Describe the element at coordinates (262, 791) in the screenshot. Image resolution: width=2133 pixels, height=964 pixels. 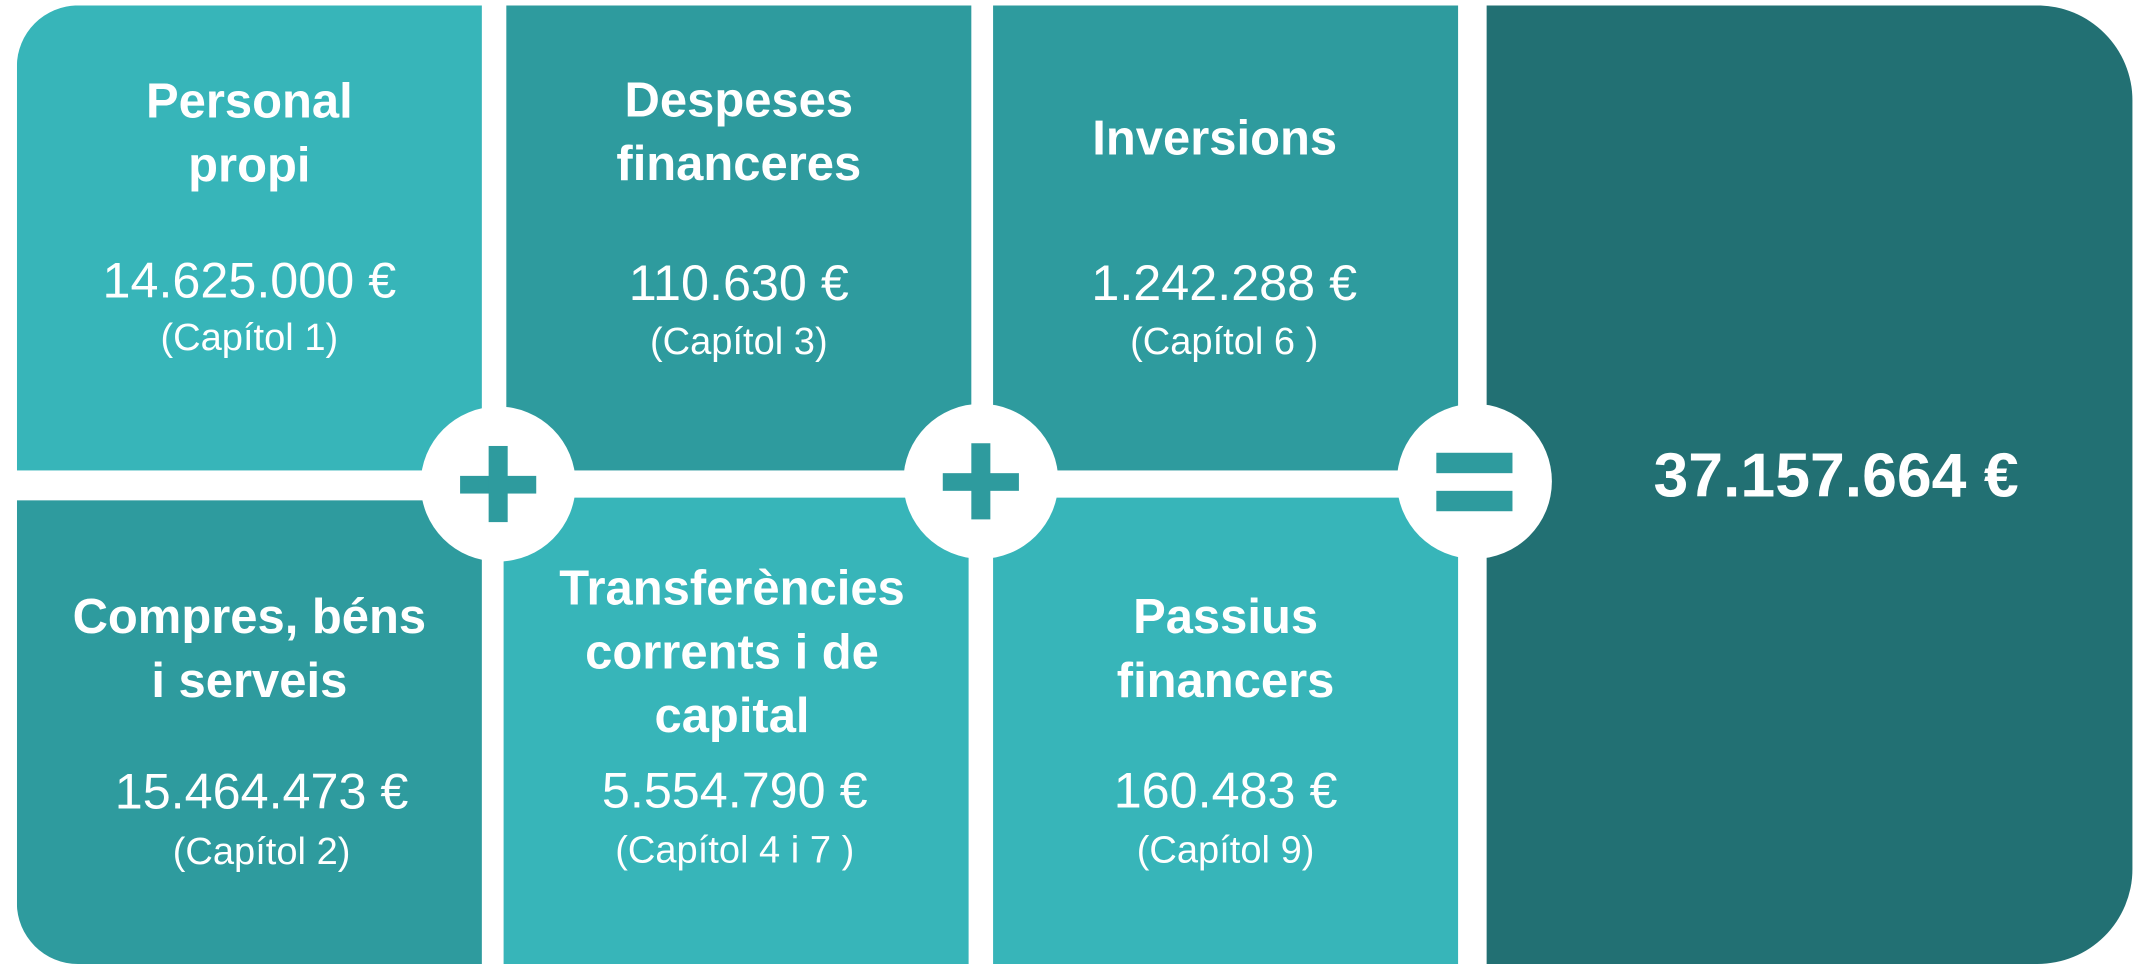
I see `tile-amount: 15.464.473 €` at that location.